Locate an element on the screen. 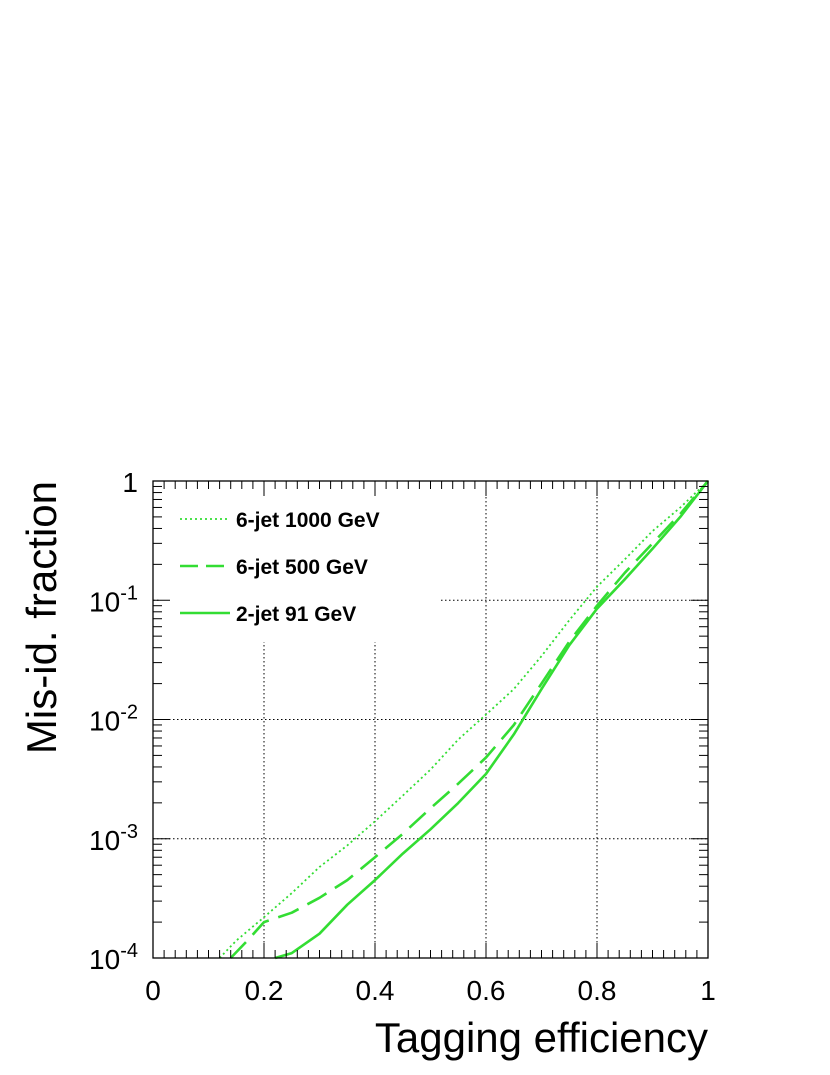  legend-label-2: 6-jet 500 GeV is located at coordinates (302, 567).